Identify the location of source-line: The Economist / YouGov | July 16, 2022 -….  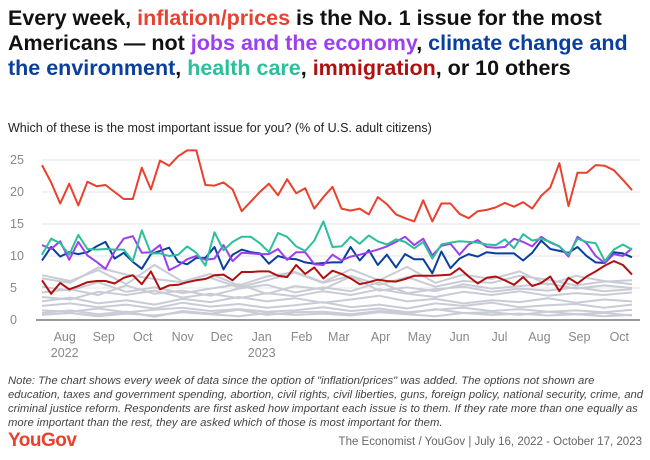
(490, 442).